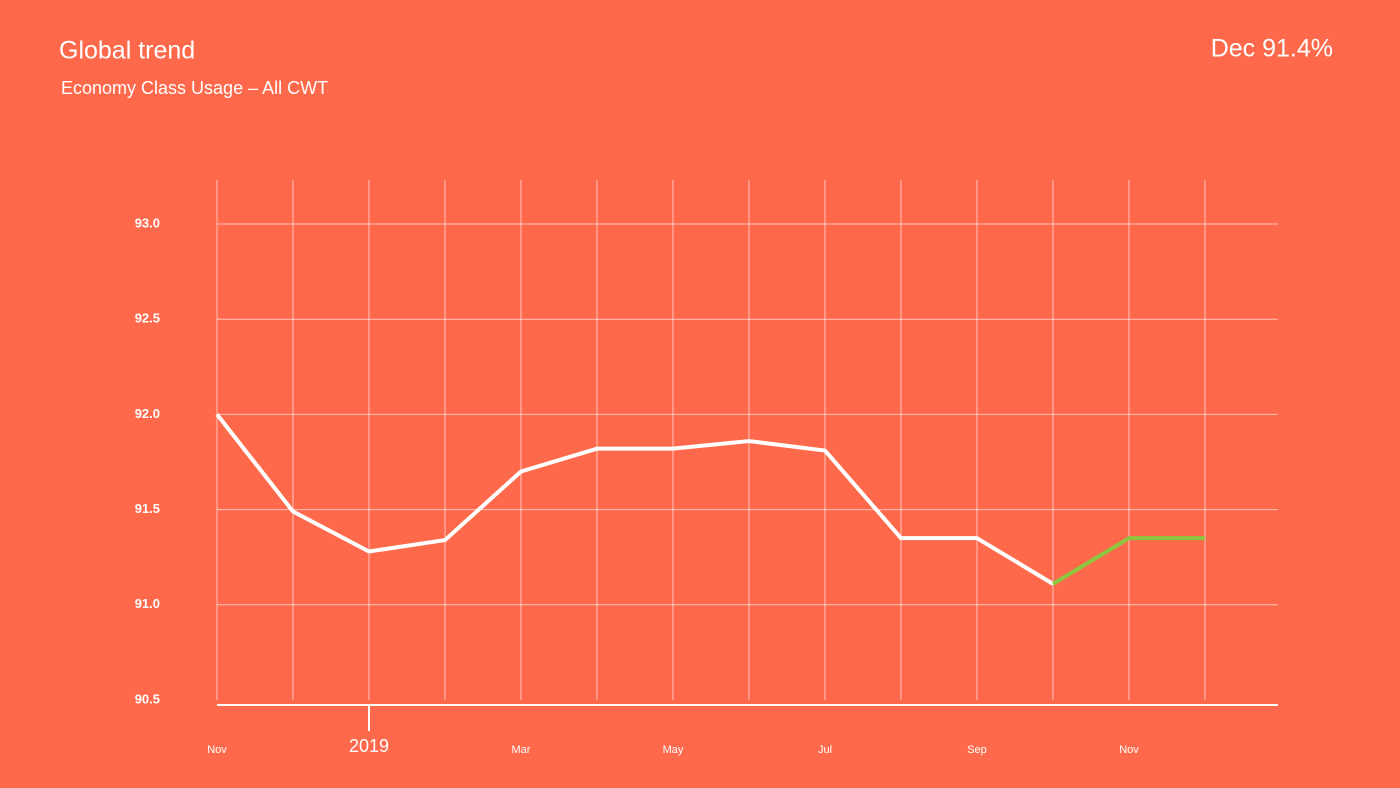 The width and height of the screenshot is (1400, 788). What do you see at coordinates (521, 750) in the screenshot?
I see `x-tick-label: Mar` at bounding box center [521, 750].